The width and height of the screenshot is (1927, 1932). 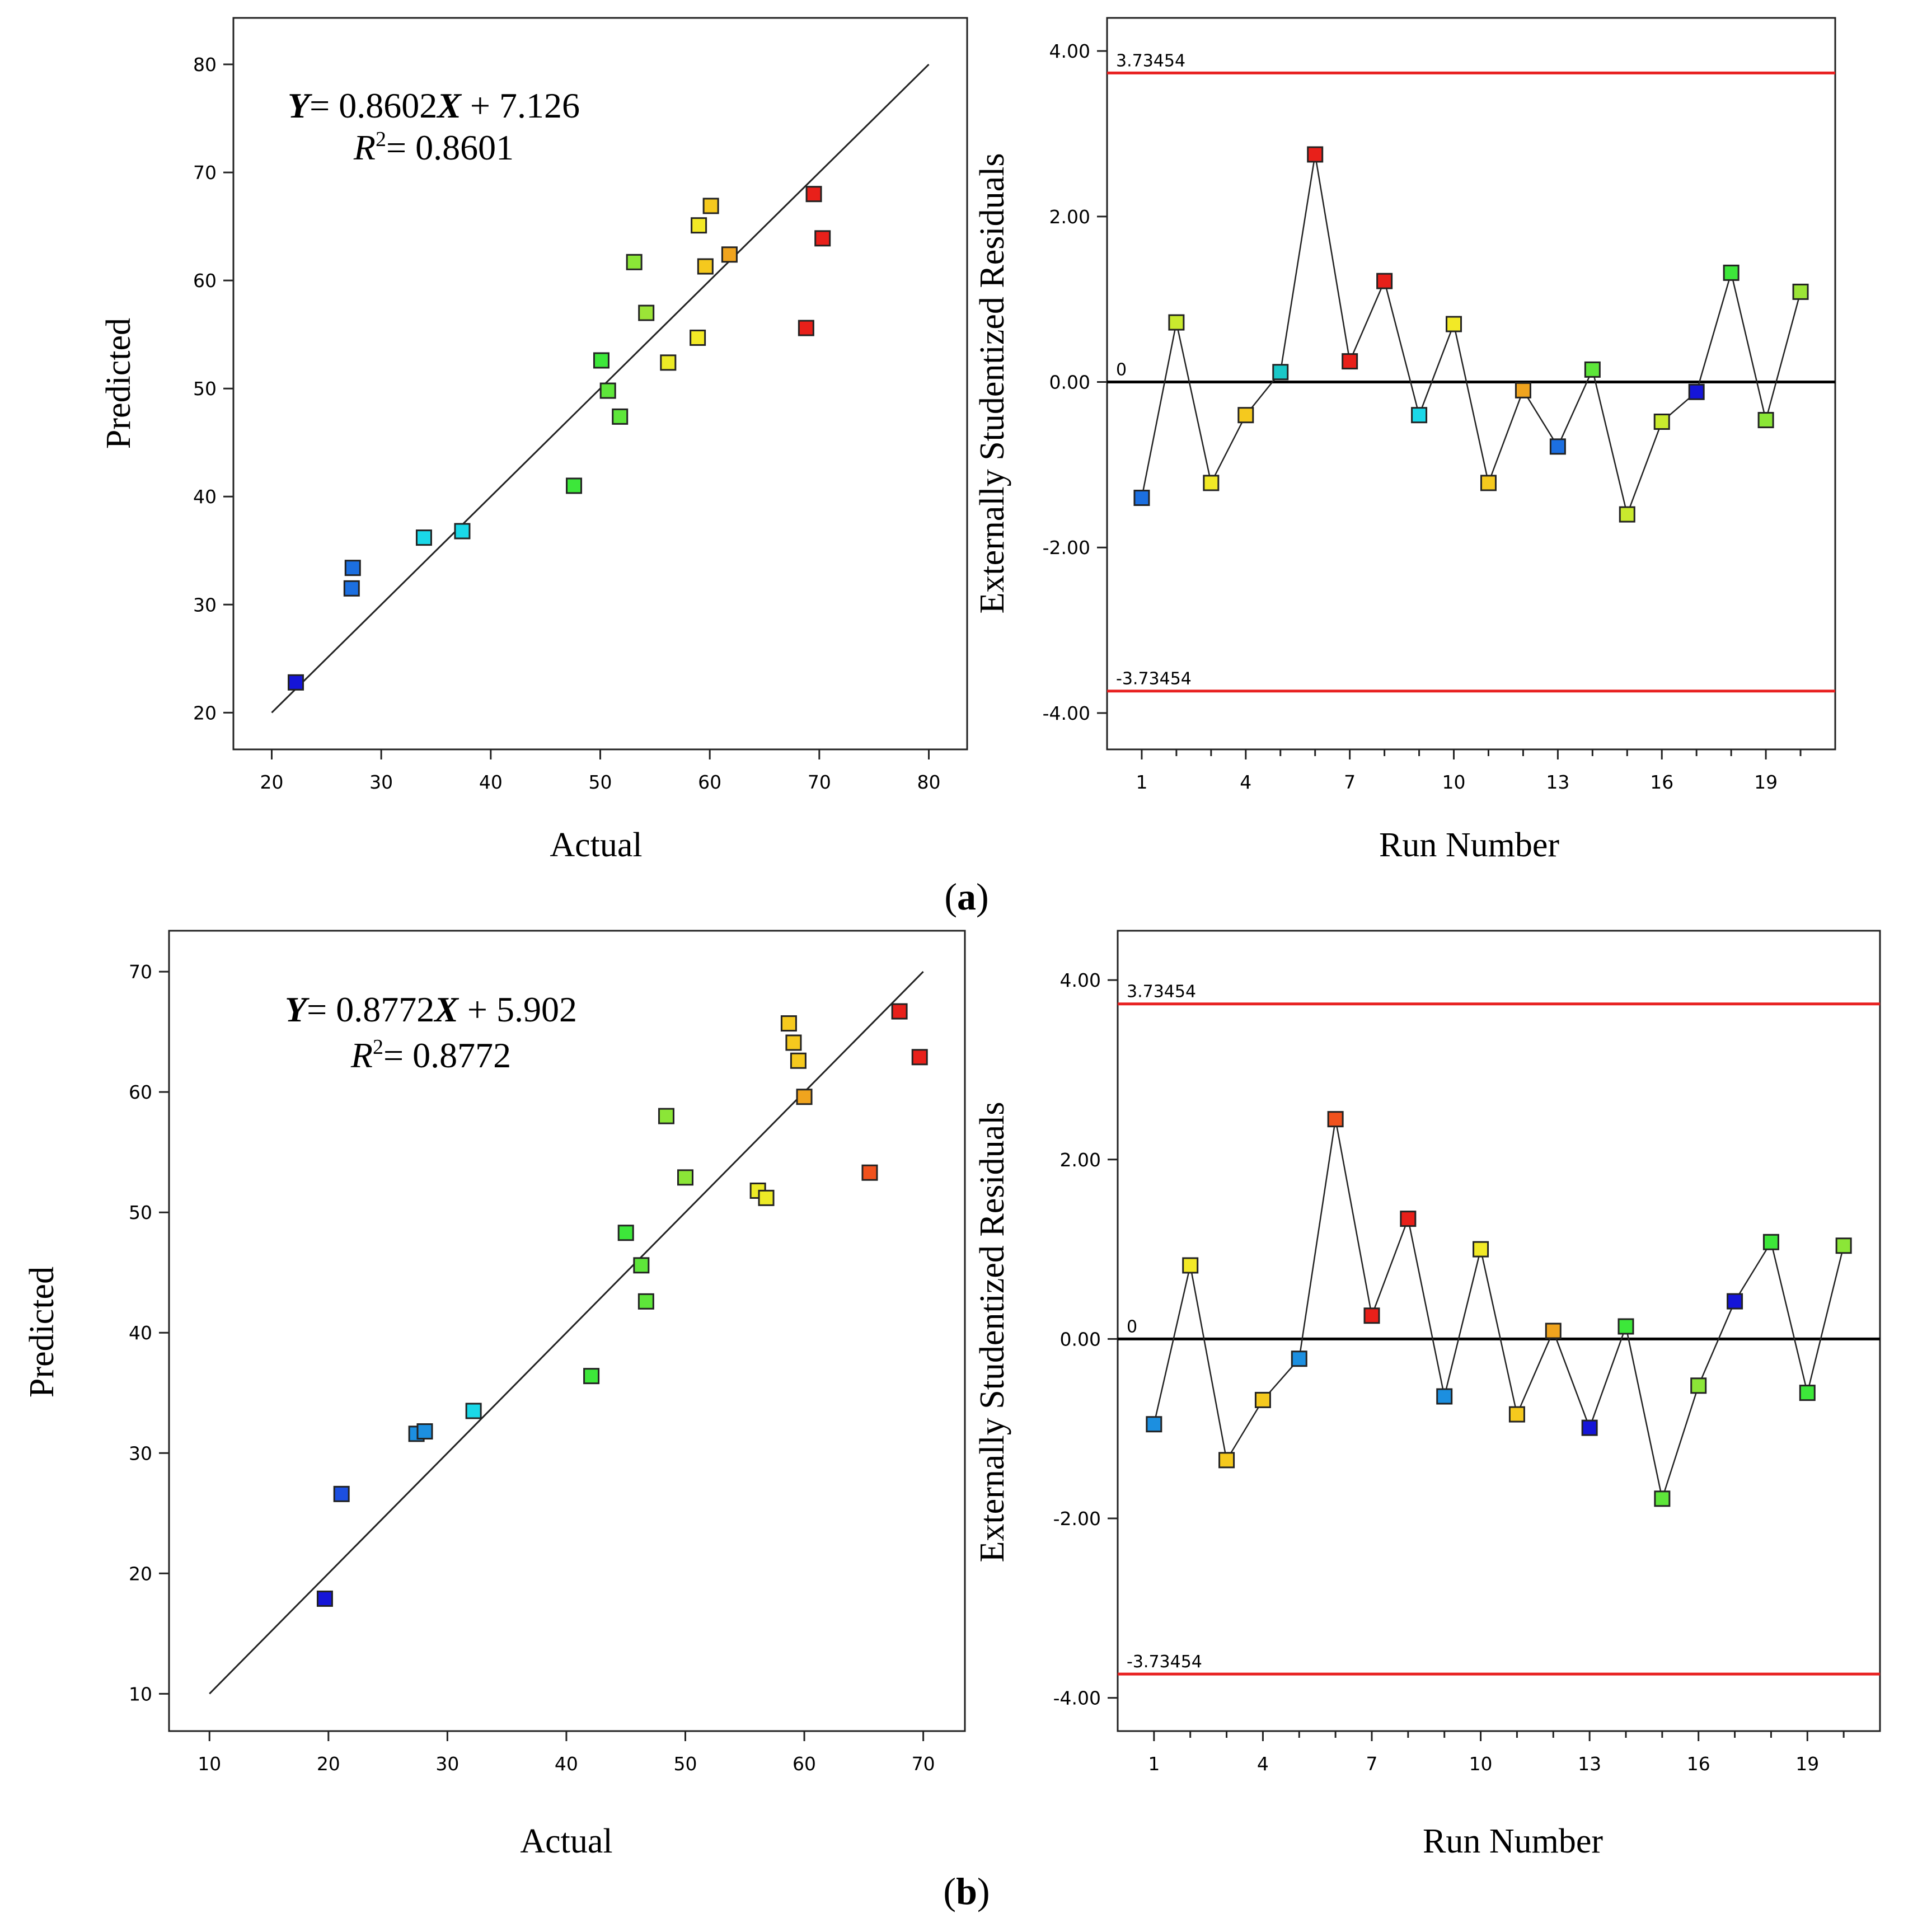 I want to click on y-tick-label: 80, so click(x=205, y=65).